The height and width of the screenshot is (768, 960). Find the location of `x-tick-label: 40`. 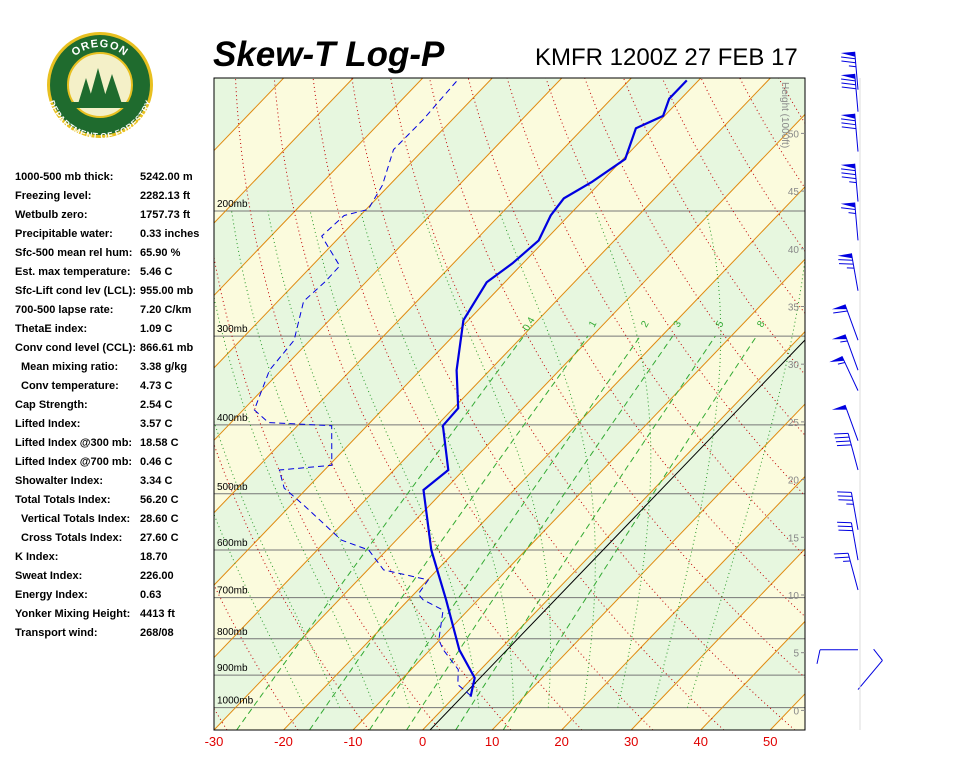

x-tick-label: 40 is located at coordinates (700, 741).